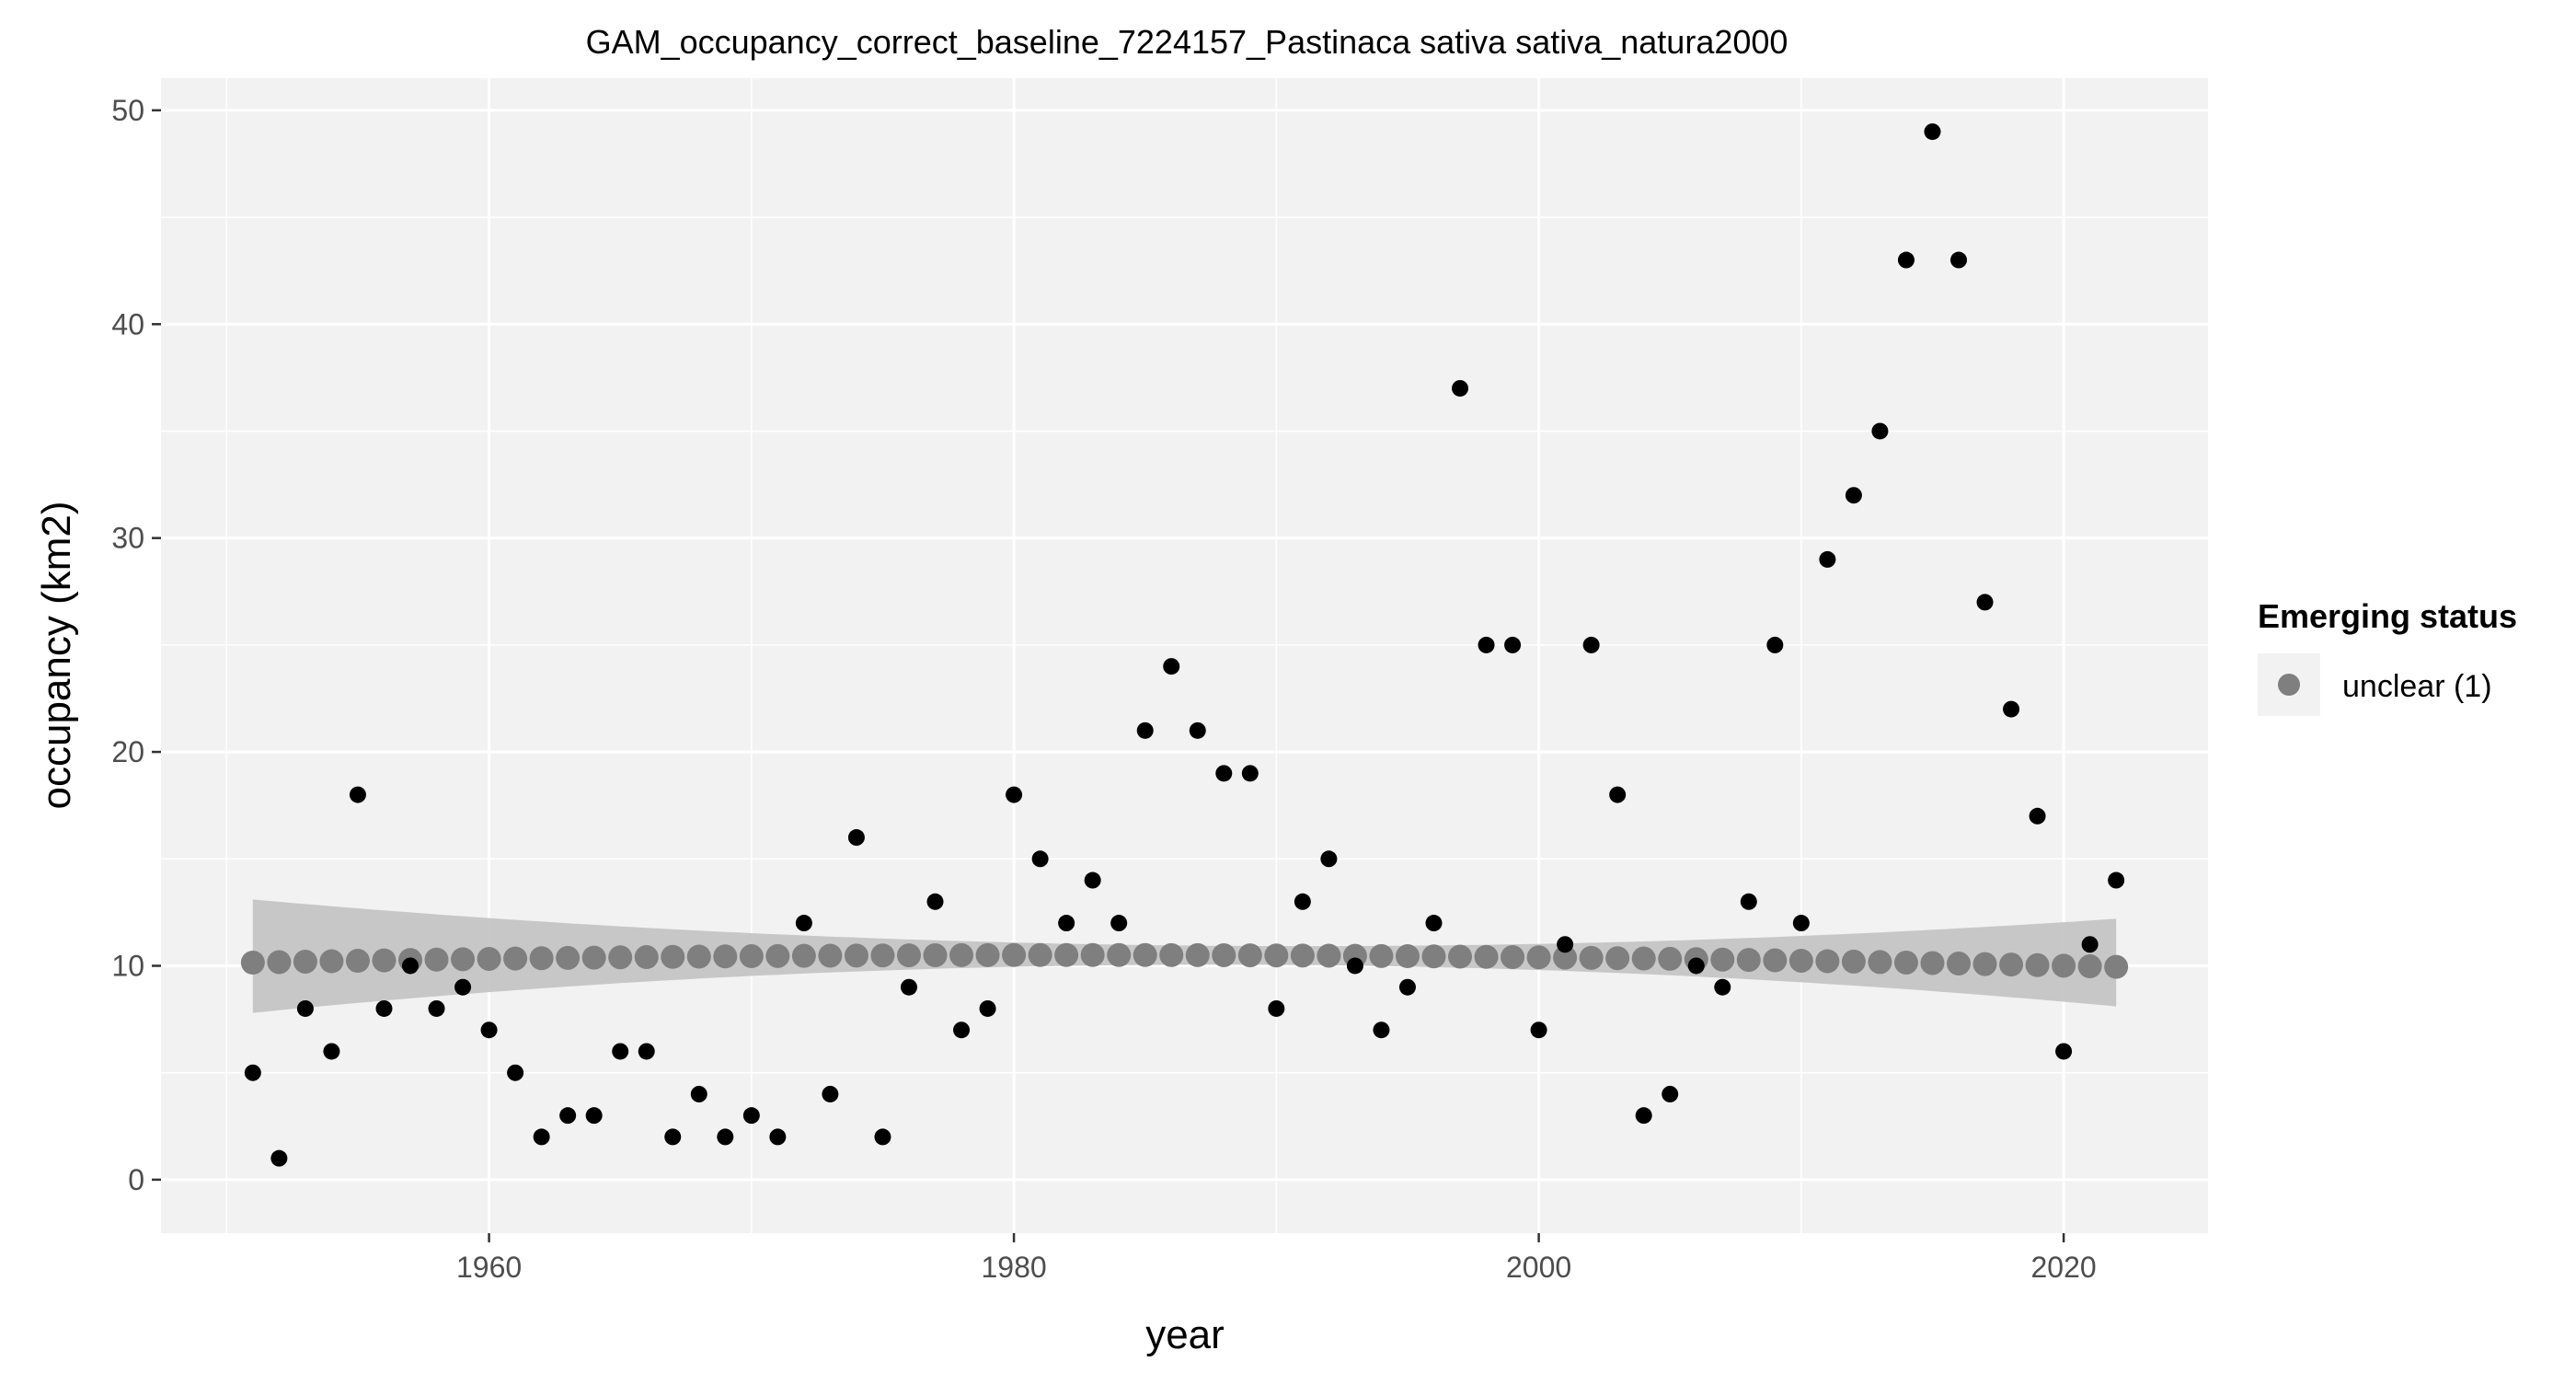 The image size is (2576, 1385). What do you see at coordinates (2417, 686) in the screenshot?
I see `legend-label-unclear: unclear (1)` at bounding box center [2417, 686].